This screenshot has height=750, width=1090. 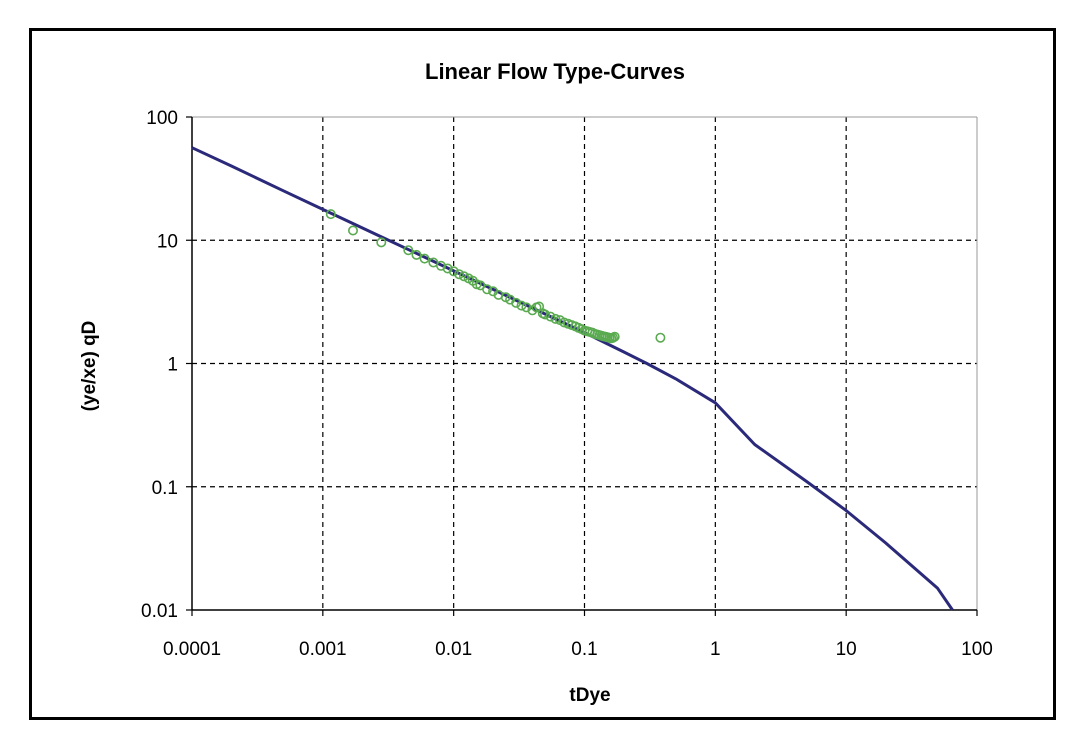 What do you see at coordinates (323, 649) in the screenshot?
I see `x-tick-label: 0.001` at bounding box center [323, 649].